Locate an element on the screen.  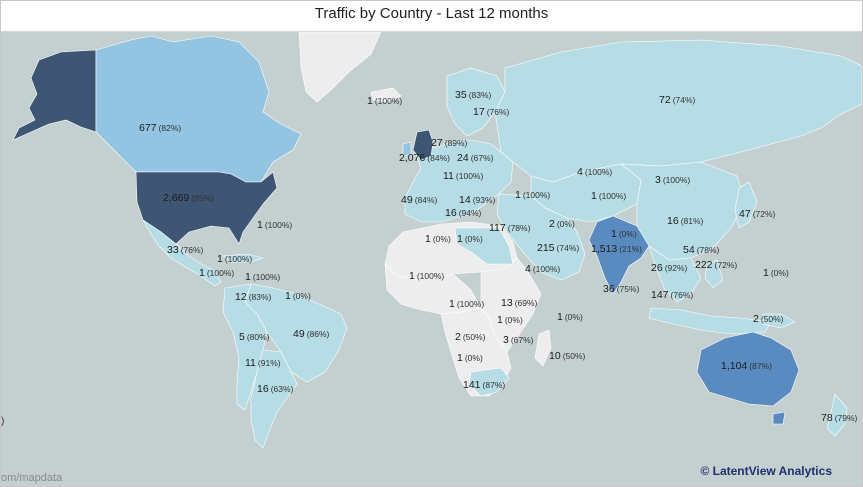
map-attribution: om/mapdata is located at coordinates (32, 478).